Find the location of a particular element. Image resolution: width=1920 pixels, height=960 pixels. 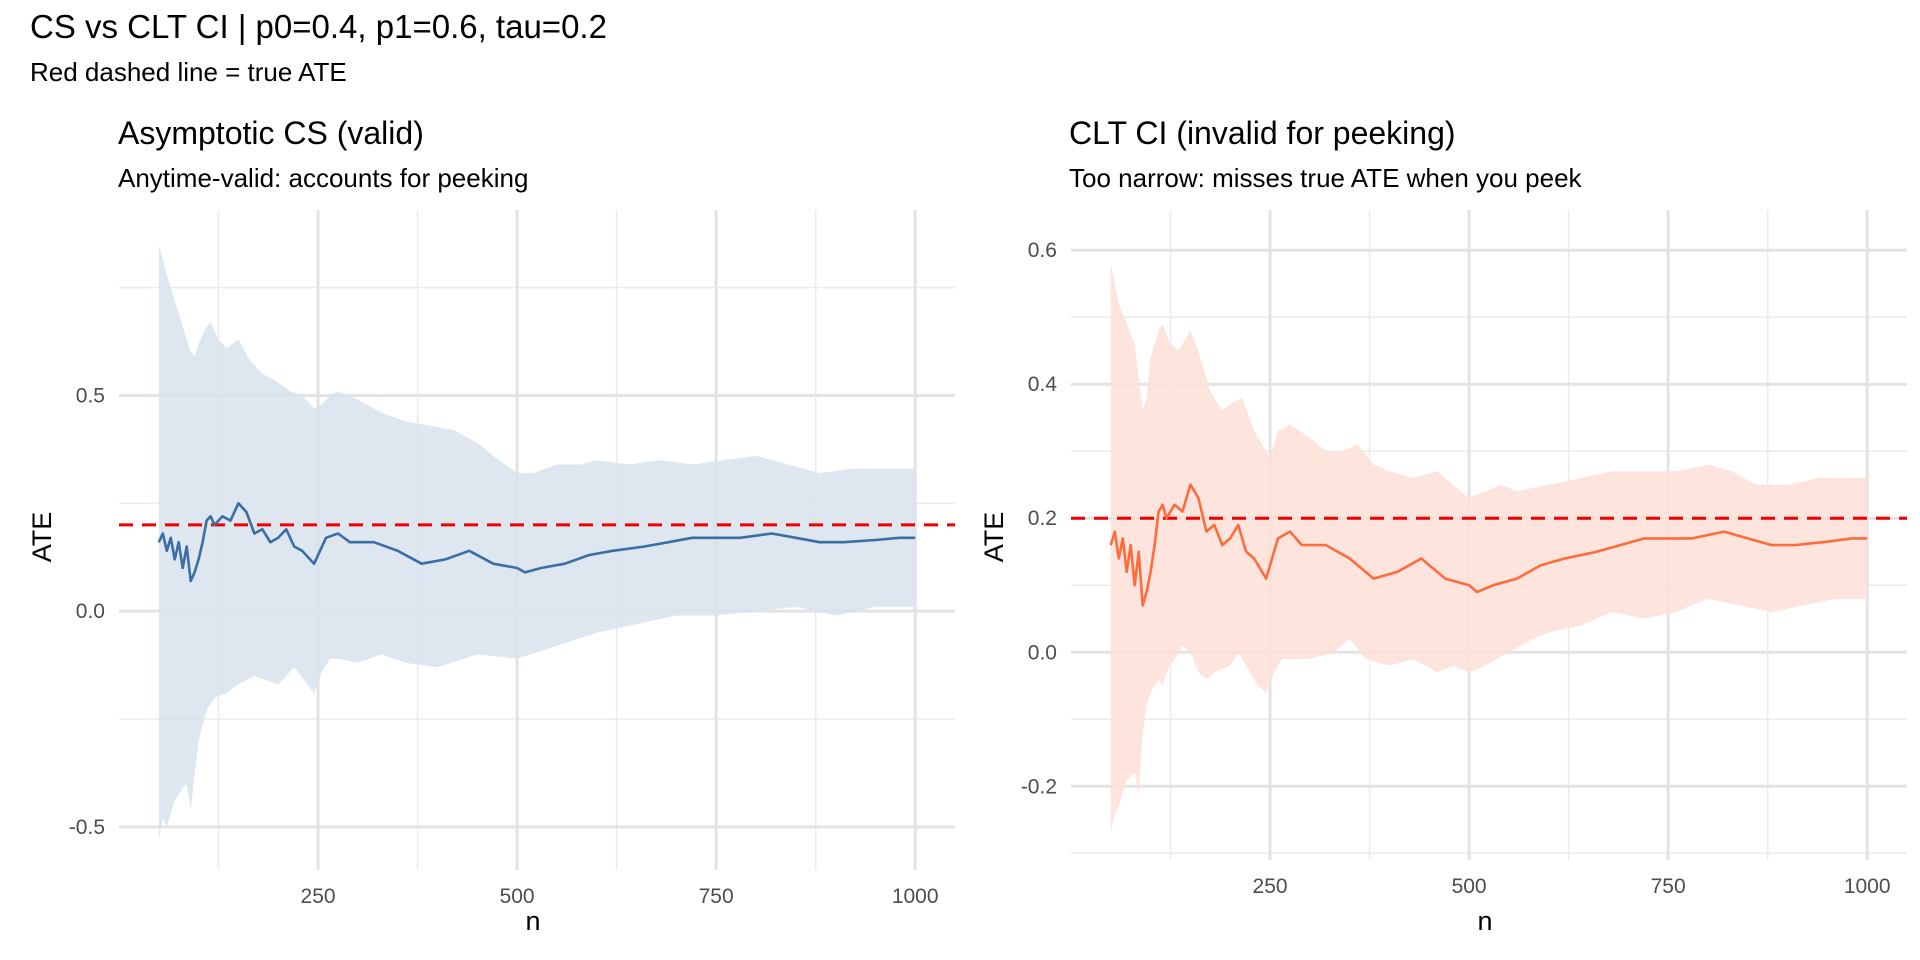

y-tick-label: -0.2 is located at coordinates (1039, 786).